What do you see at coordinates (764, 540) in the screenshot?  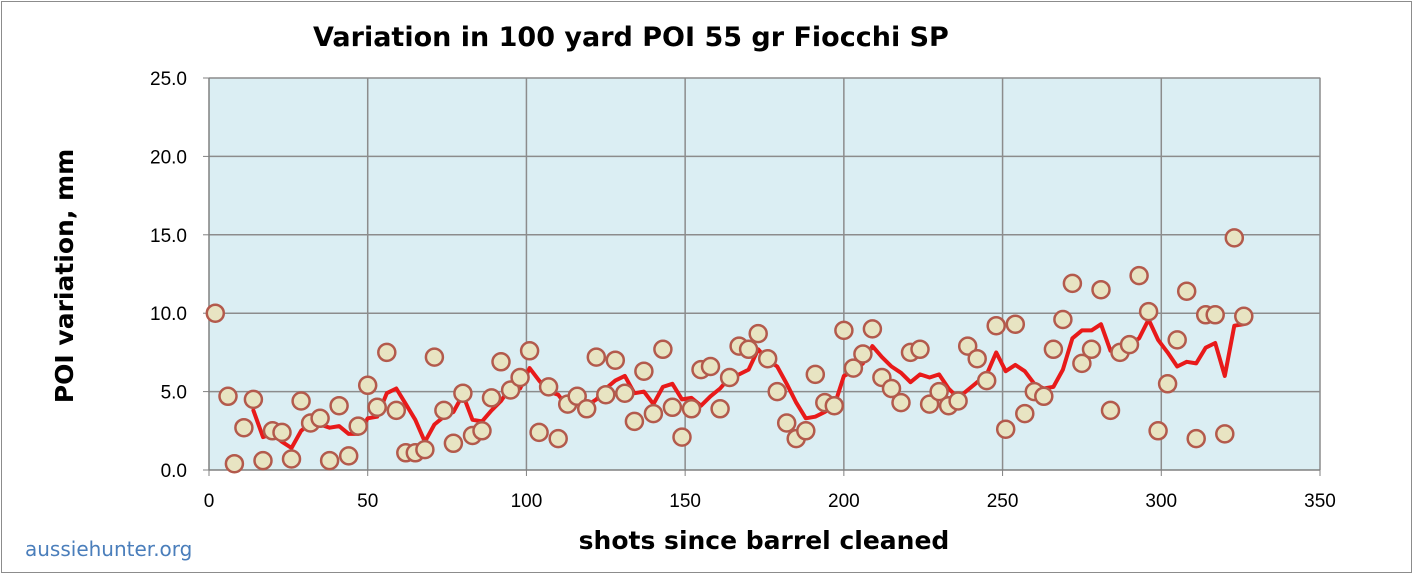 I see `x-axis-title: shots since barrel cleaned` at bounding box center [764, 540].